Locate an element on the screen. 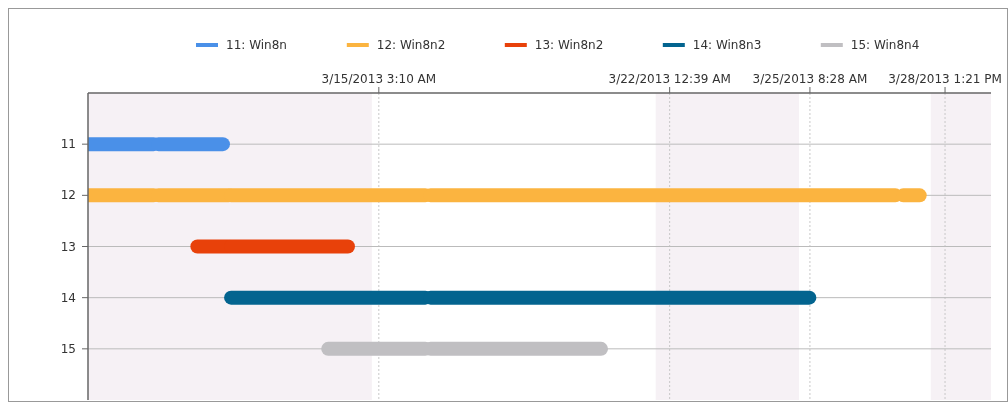  x-tick-label: 3/22/2013 12:39 AM is located at coordinates (669, 79).